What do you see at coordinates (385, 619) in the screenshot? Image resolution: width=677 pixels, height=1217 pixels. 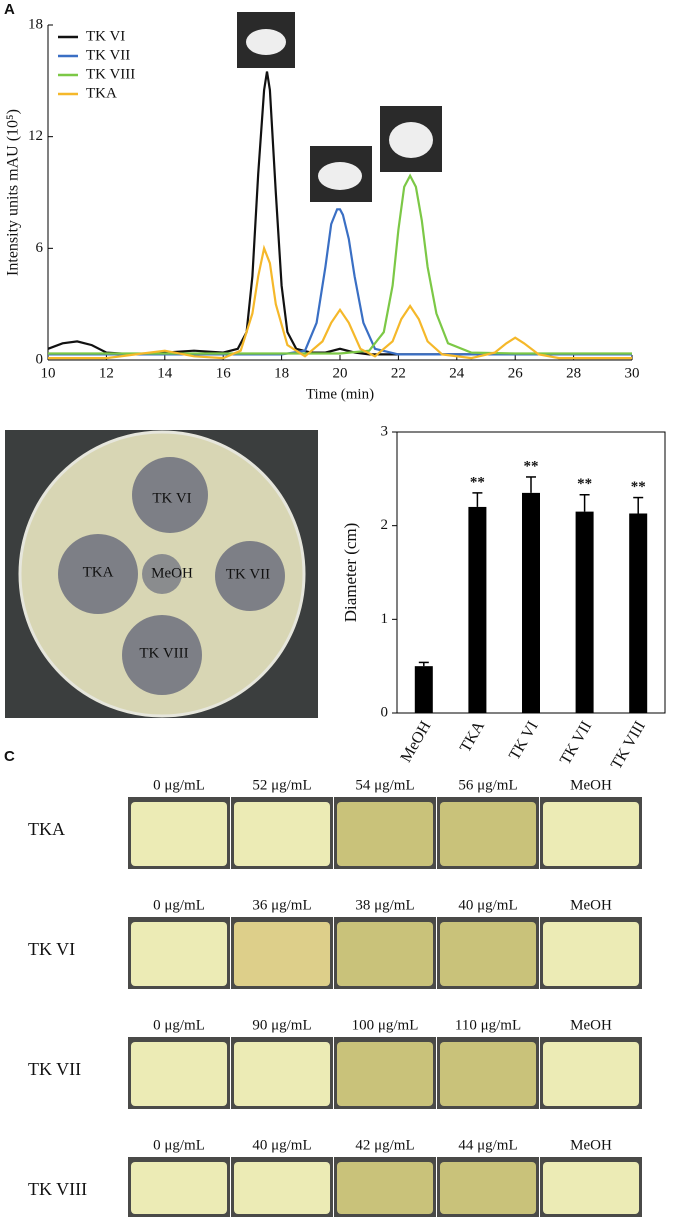 I see `y-tick-label: 1` at bounding box center [385, 619].